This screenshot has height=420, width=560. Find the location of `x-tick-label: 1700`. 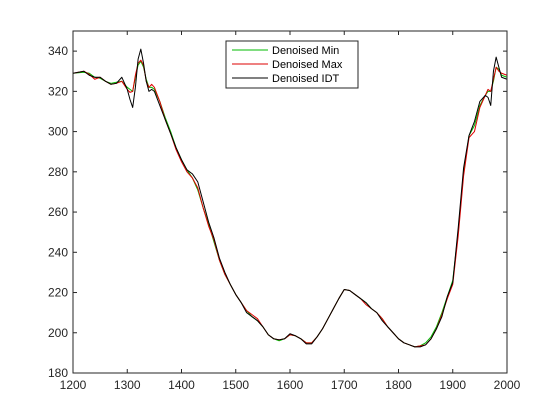

x-tick-label: 1700 is located at coordinates (344, 385).